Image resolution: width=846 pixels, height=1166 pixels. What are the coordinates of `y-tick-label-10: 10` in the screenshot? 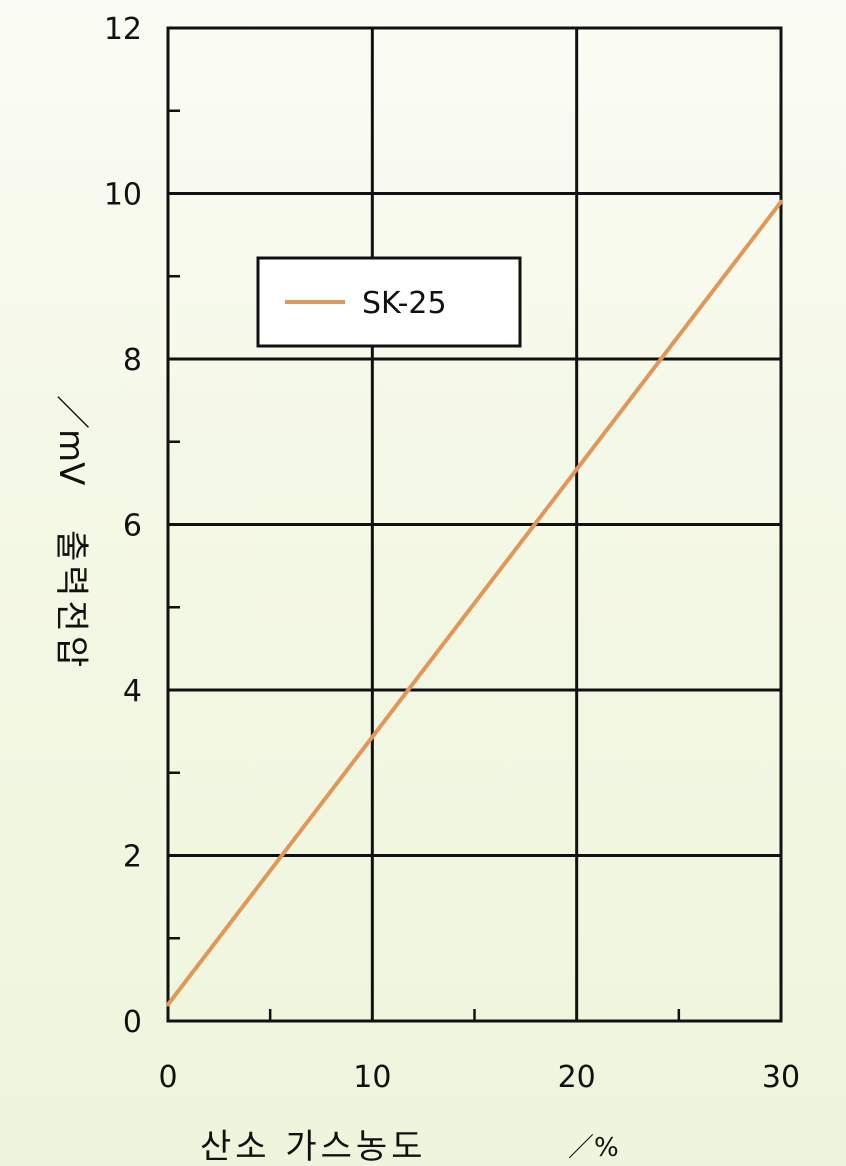 It's located at (123, 195).